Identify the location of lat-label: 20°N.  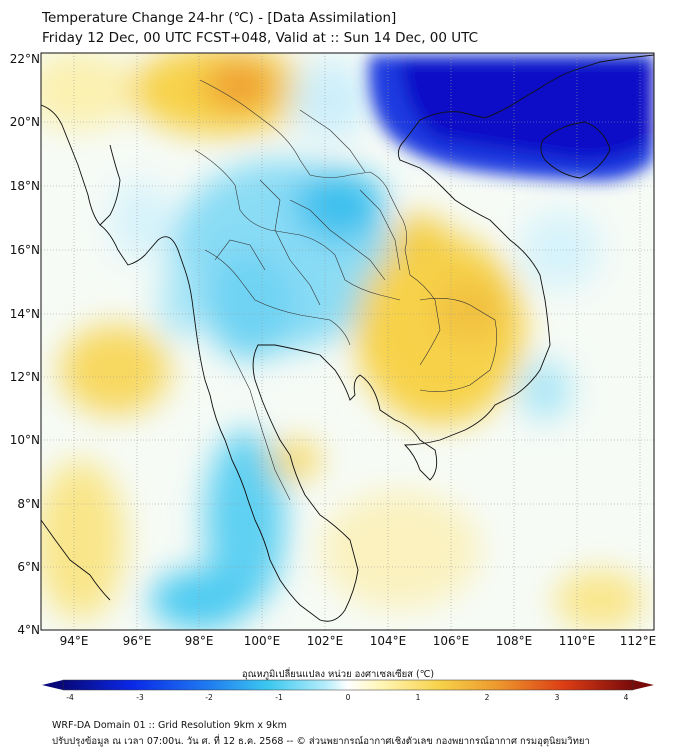
(24, 122).